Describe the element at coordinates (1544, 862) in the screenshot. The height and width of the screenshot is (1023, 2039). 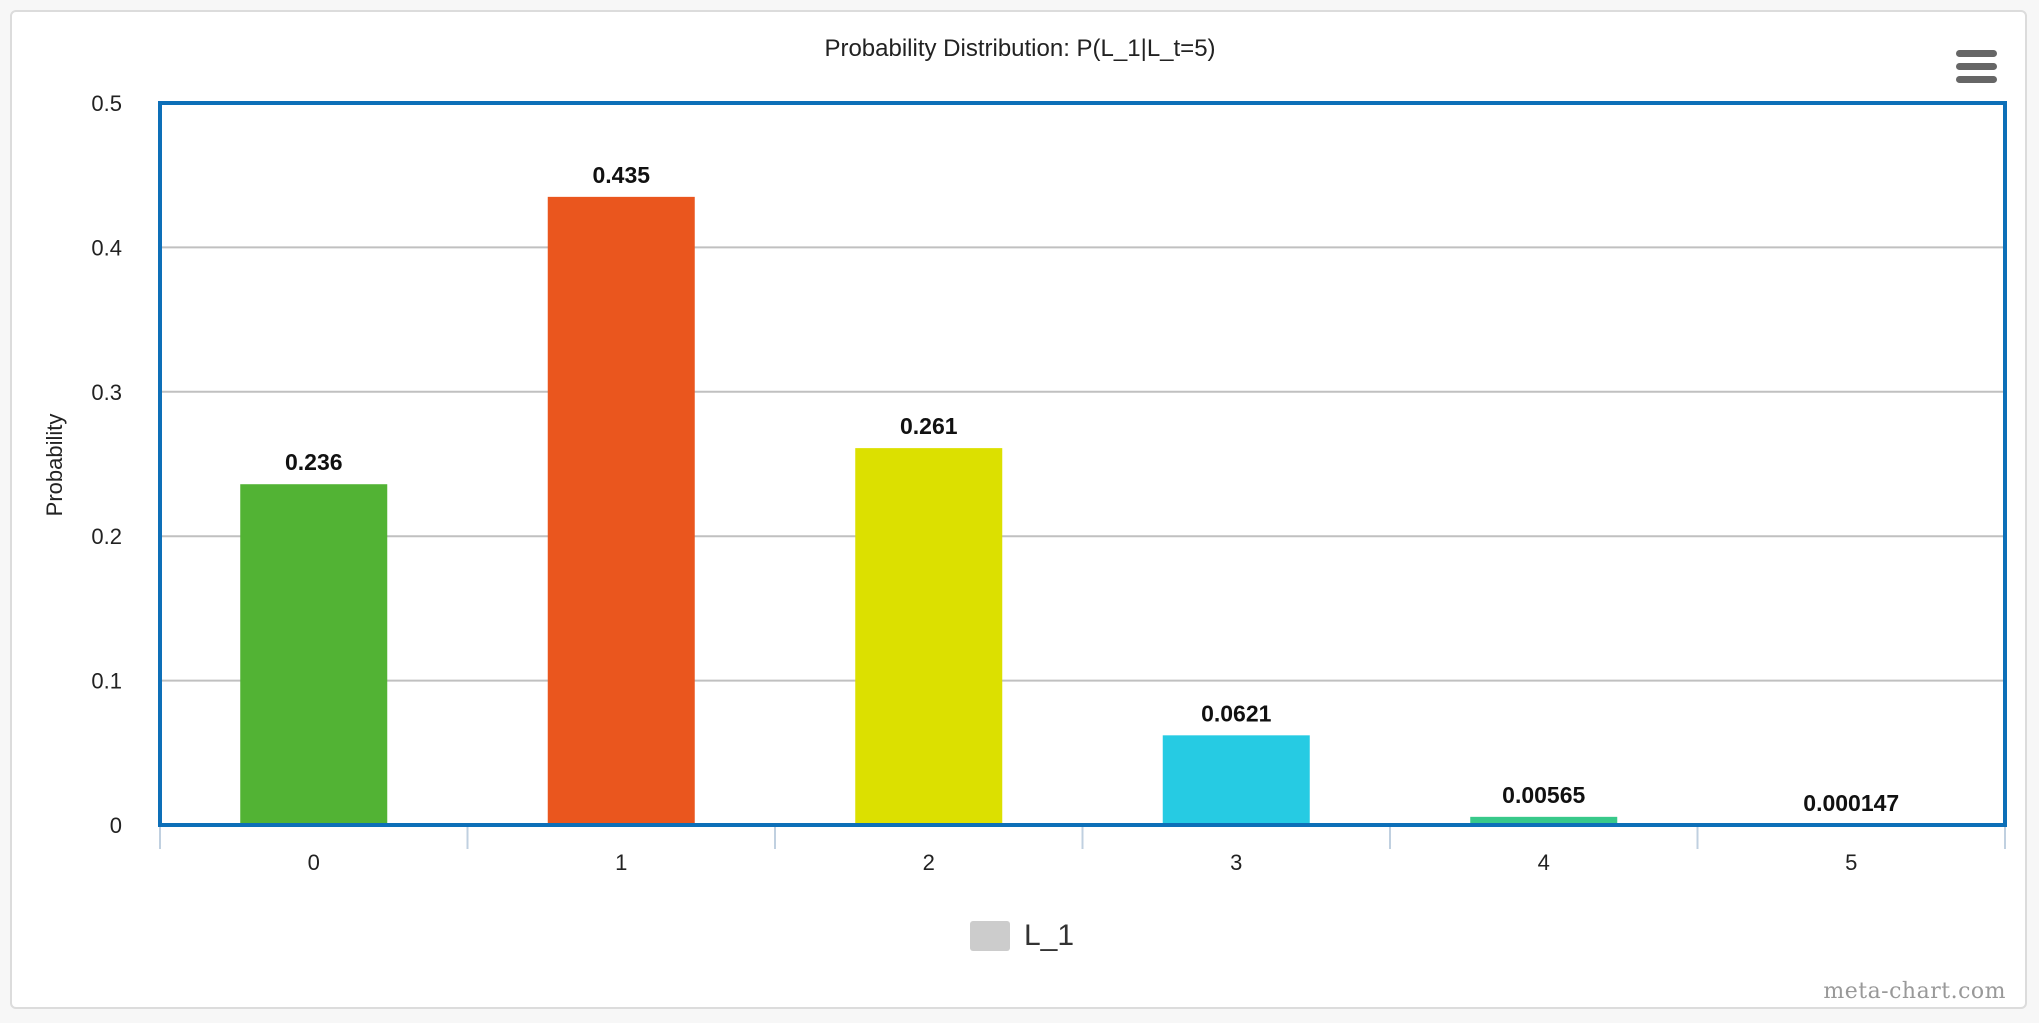
I see `x-tick-label: 4` at that location.